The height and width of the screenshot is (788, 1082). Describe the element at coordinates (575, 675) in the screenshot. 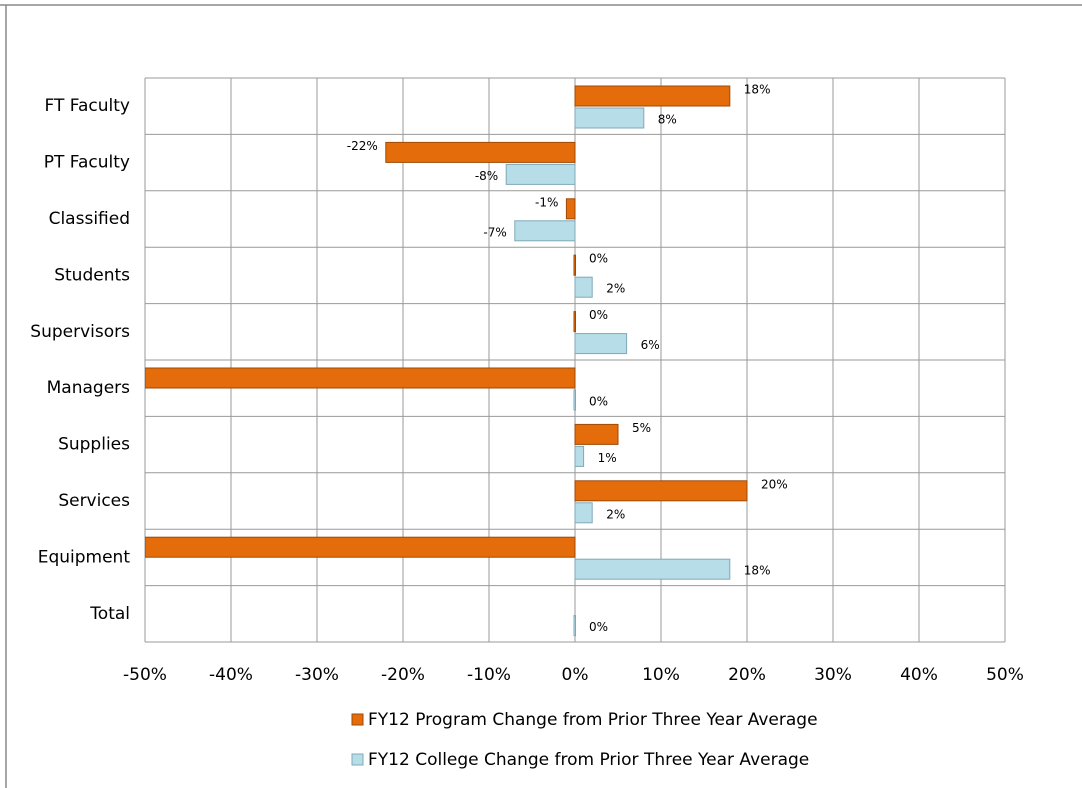

I see `x-tick-label: 0%` at that location.